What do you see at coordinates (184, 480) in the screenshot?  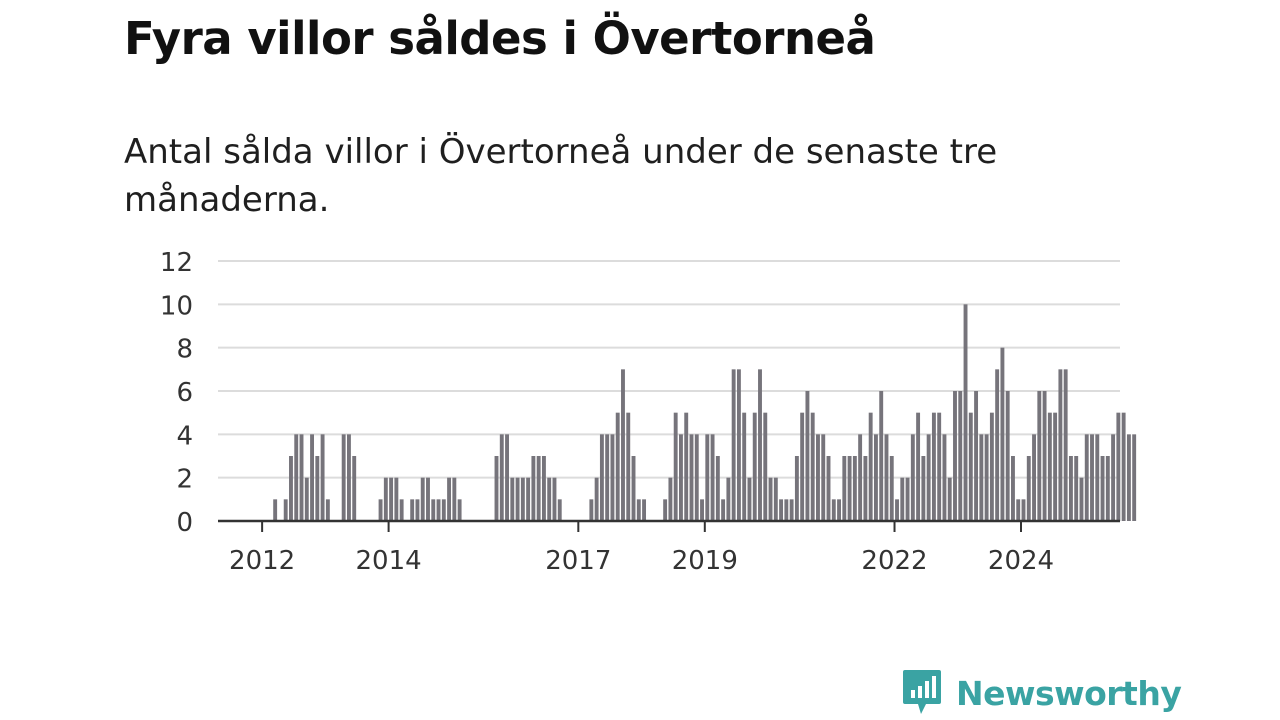 I see `y-tick-label: 2` at bounding box center [184, 480].